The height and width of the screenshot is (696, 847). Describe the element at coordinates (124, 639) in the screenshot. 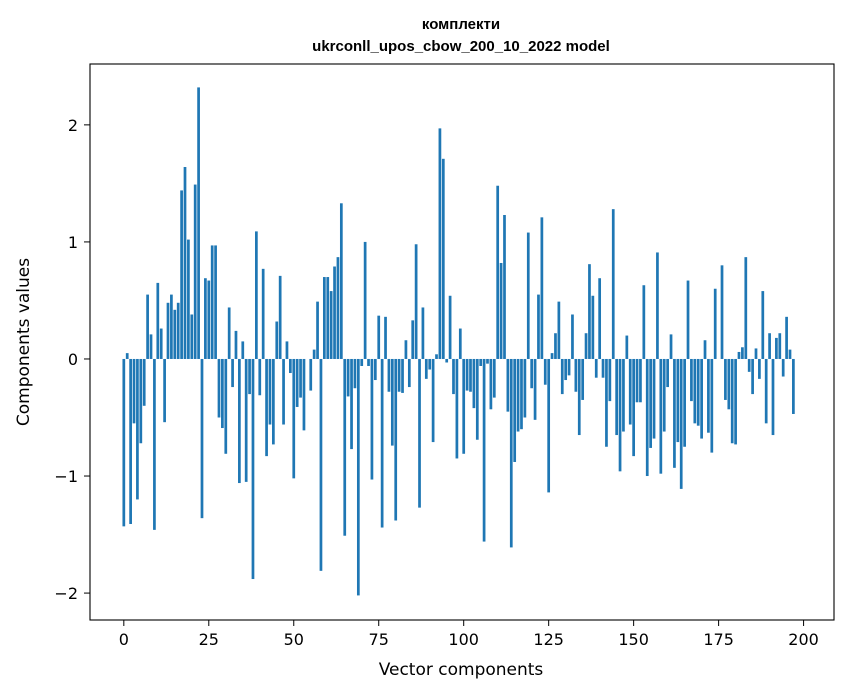

I see `x-tick-label: 0` at that location.